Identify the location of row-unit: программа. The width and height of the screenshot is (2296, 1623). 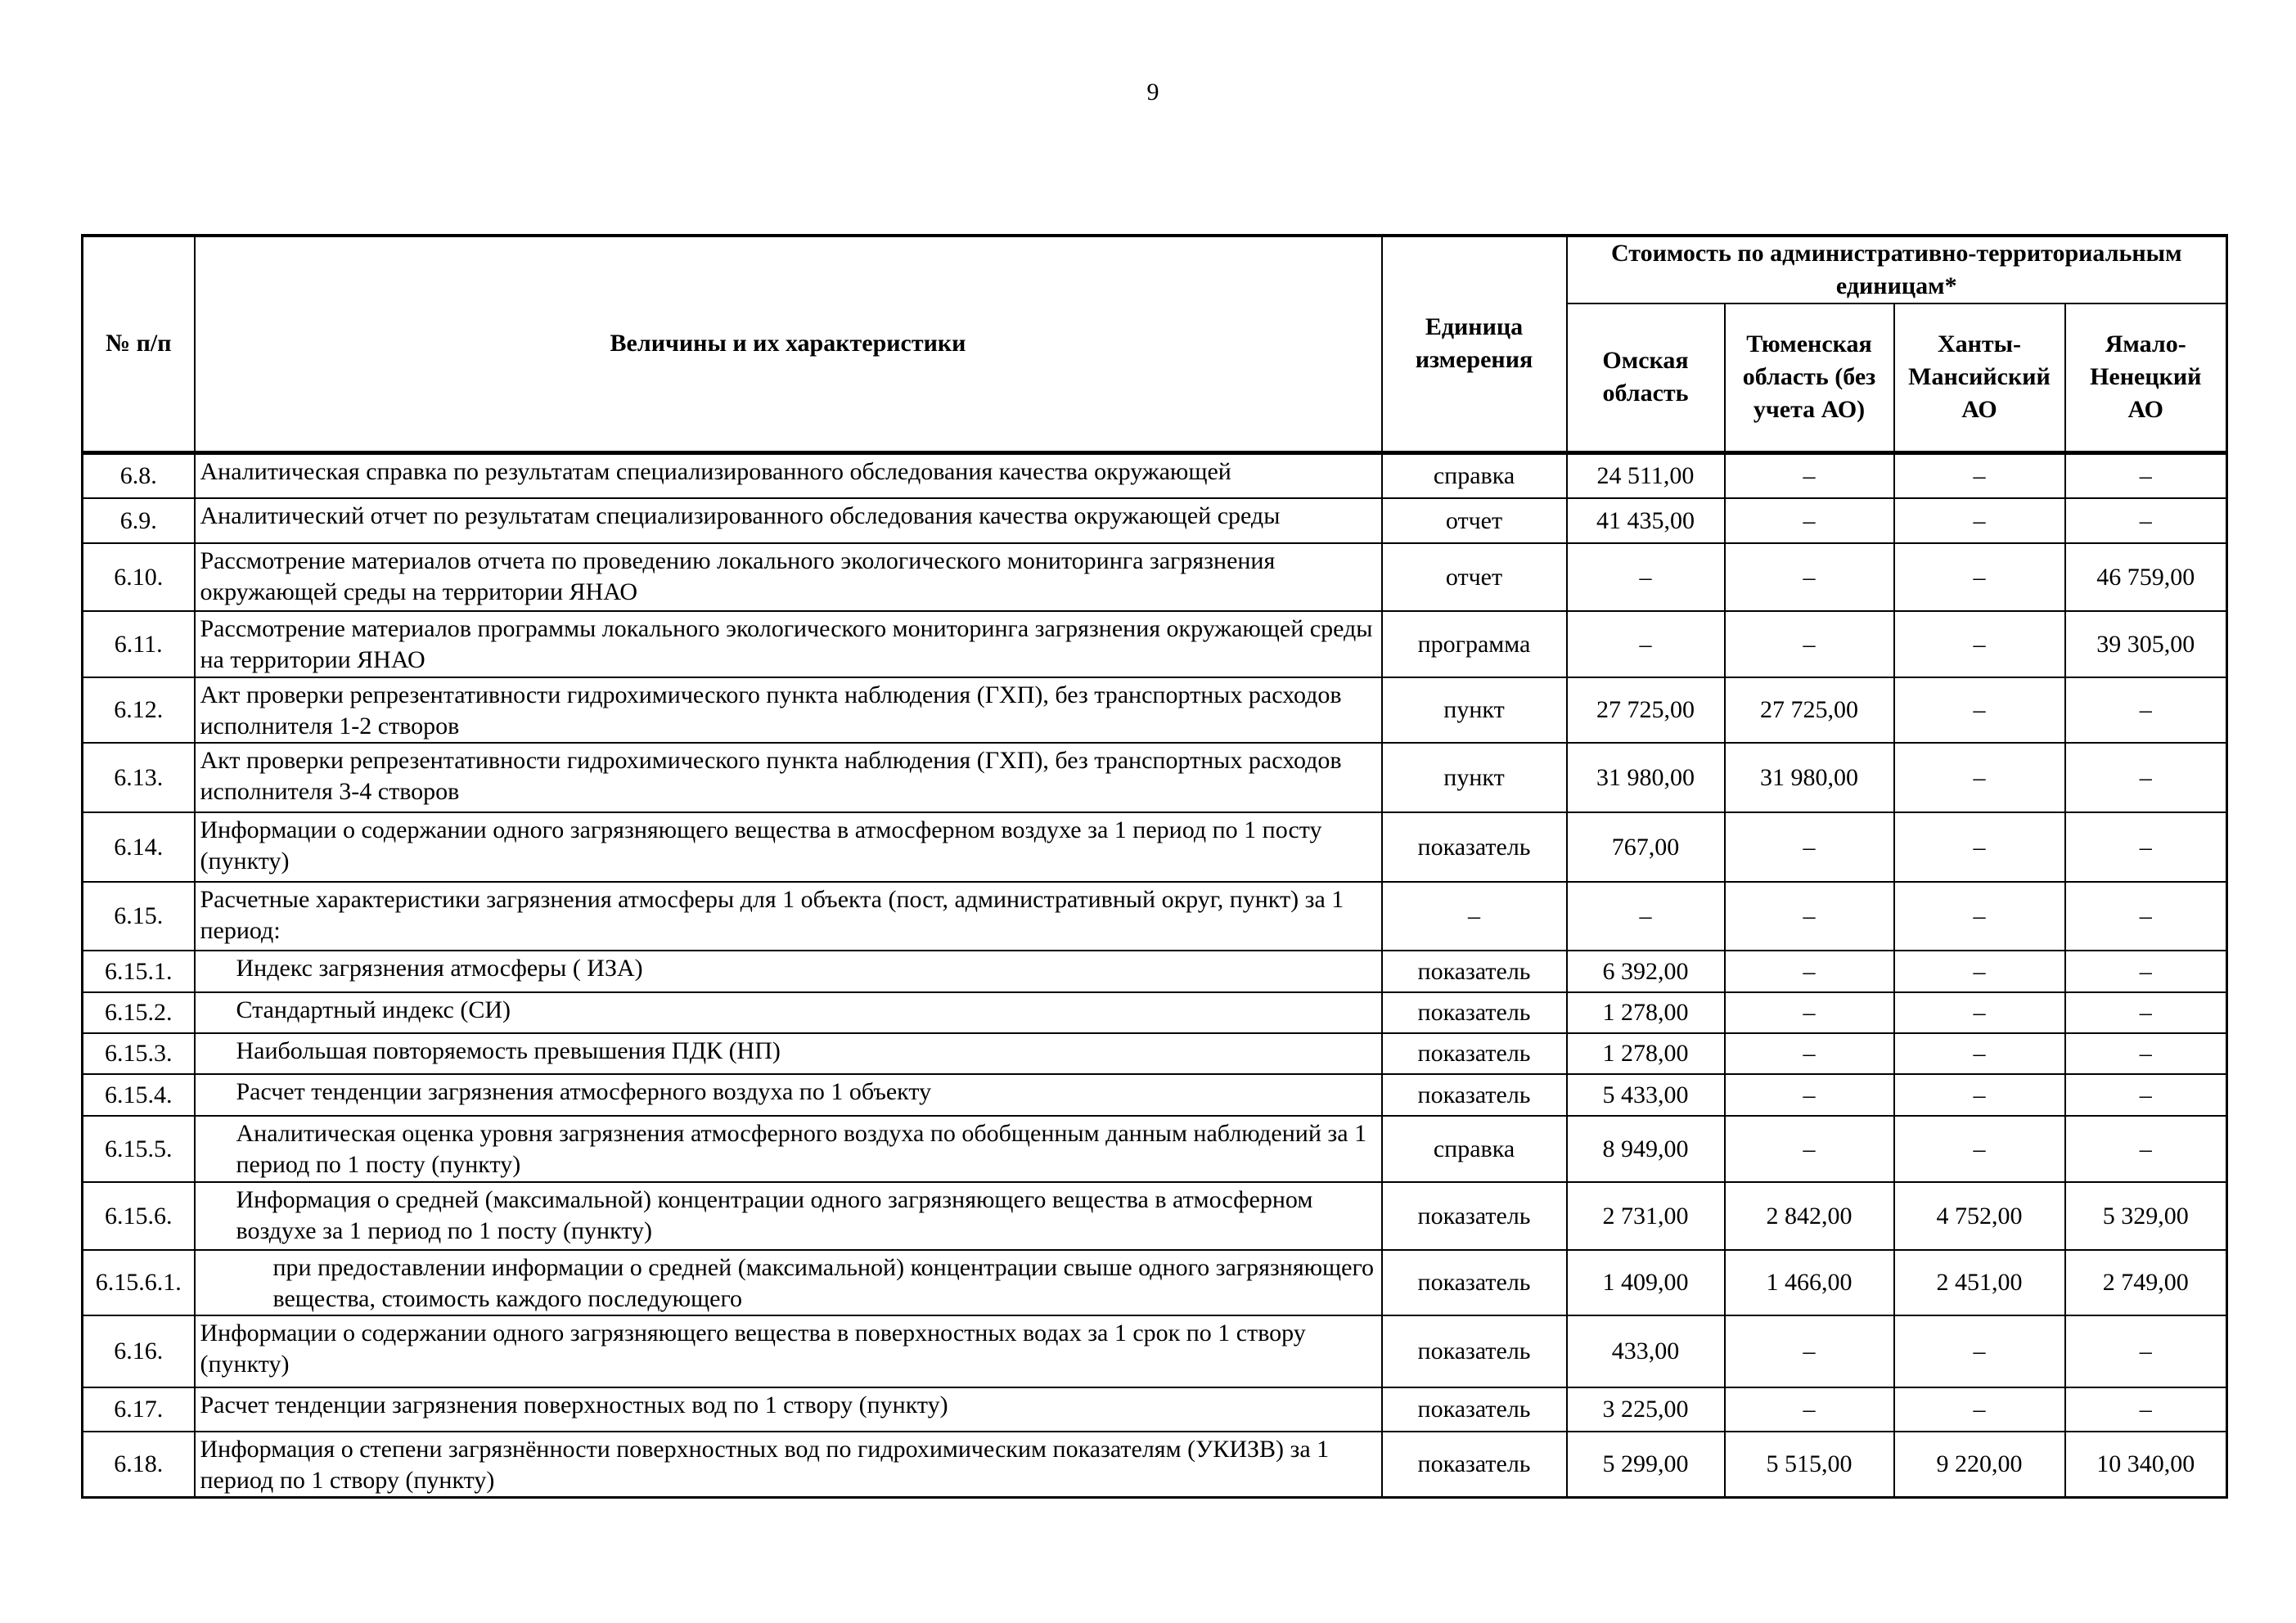
(1474, 644).